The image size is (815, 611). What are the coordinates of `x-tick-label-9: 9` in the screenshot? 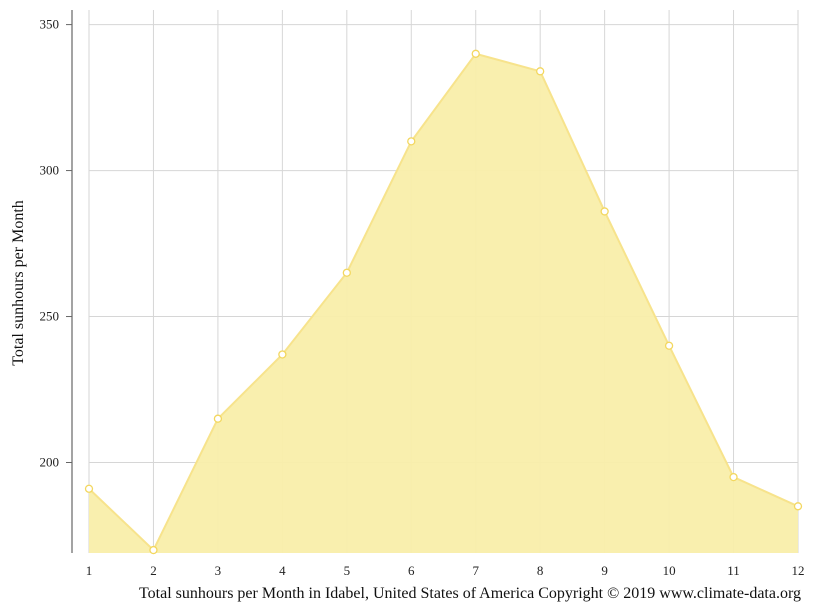 It's located at (604, 570).